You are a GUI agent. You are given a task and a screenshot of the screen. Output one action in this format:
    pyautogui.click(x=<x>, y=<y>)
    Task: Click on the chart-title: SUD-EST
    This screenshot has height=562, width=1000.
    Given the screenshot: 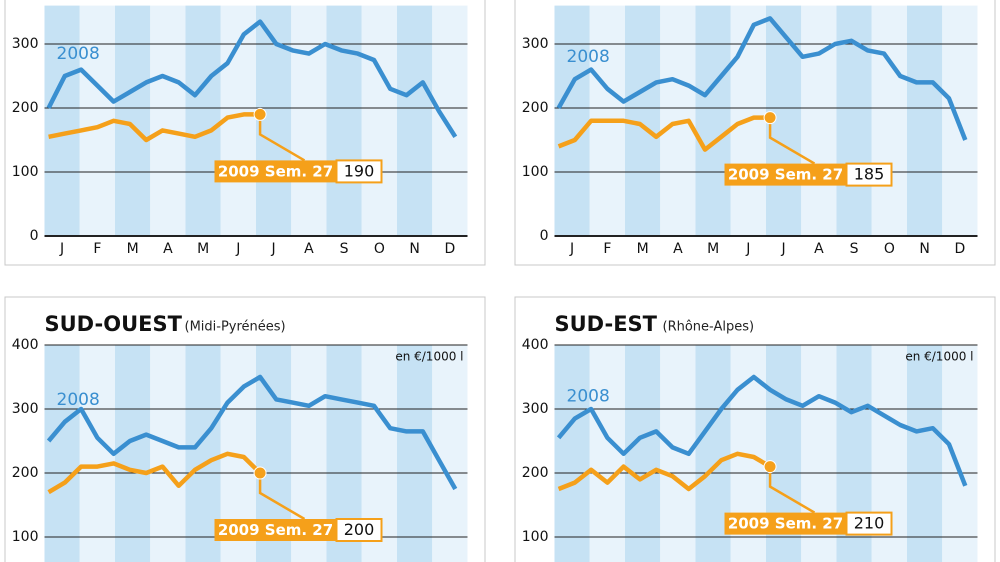 What is the action you would take?
    pyautogui.click(x=606, y=324)
    